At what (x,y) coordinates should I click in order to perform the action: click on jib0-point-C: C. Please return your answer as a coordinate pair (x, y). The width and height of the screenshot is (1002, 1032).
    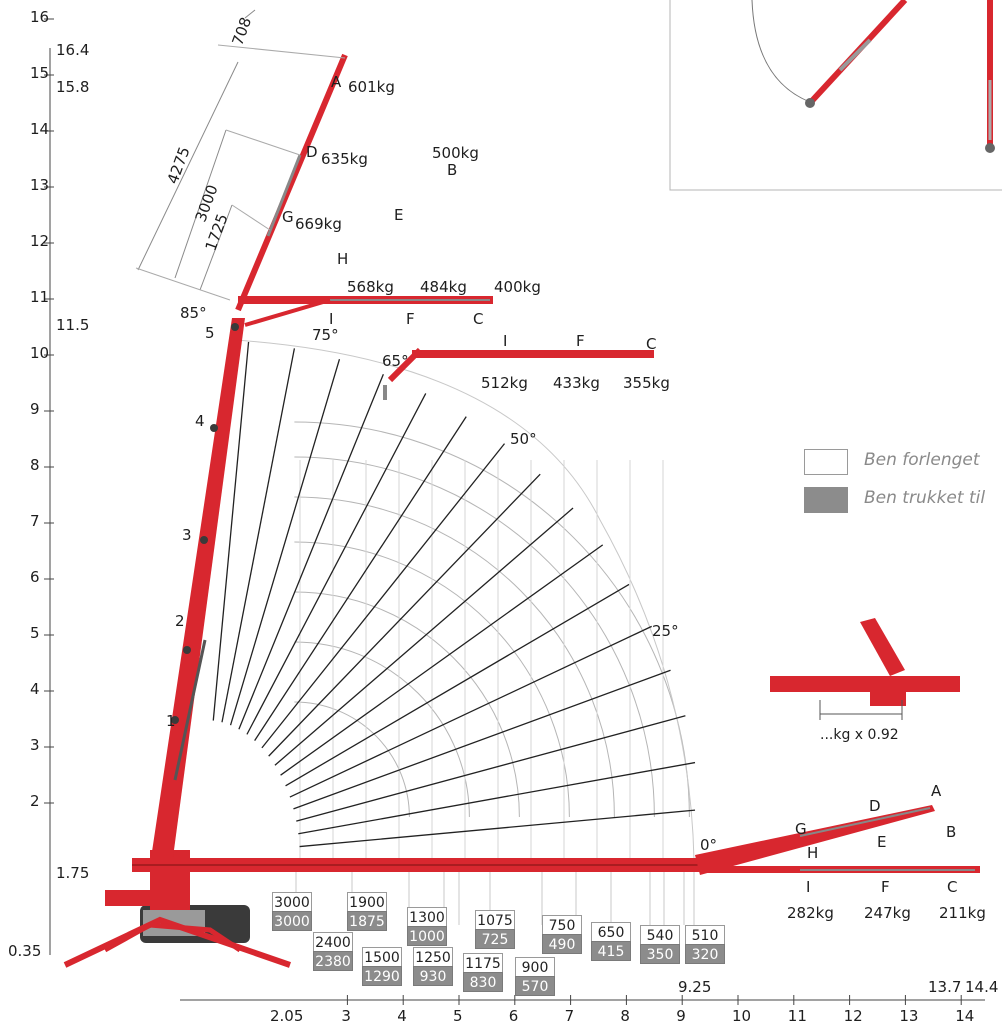
    Looking at the image, I should click on (952, 887).